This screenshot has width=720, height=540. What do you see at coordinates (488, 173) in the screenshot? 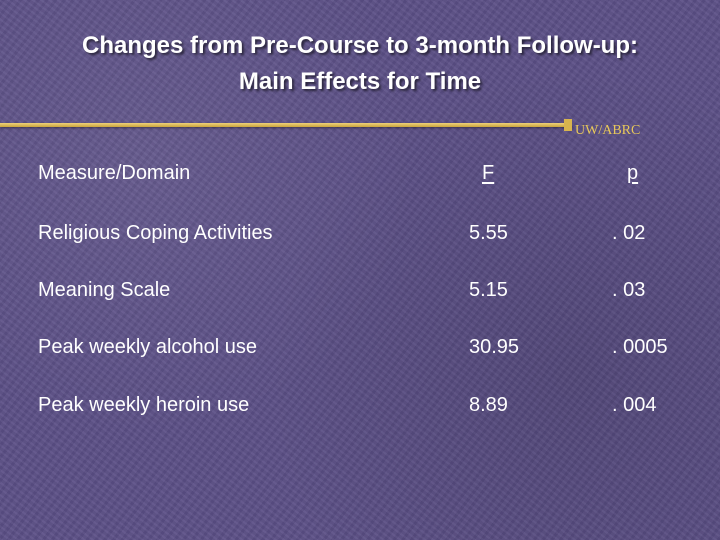
I see `header-f: F` at bounding box center [488, 173].